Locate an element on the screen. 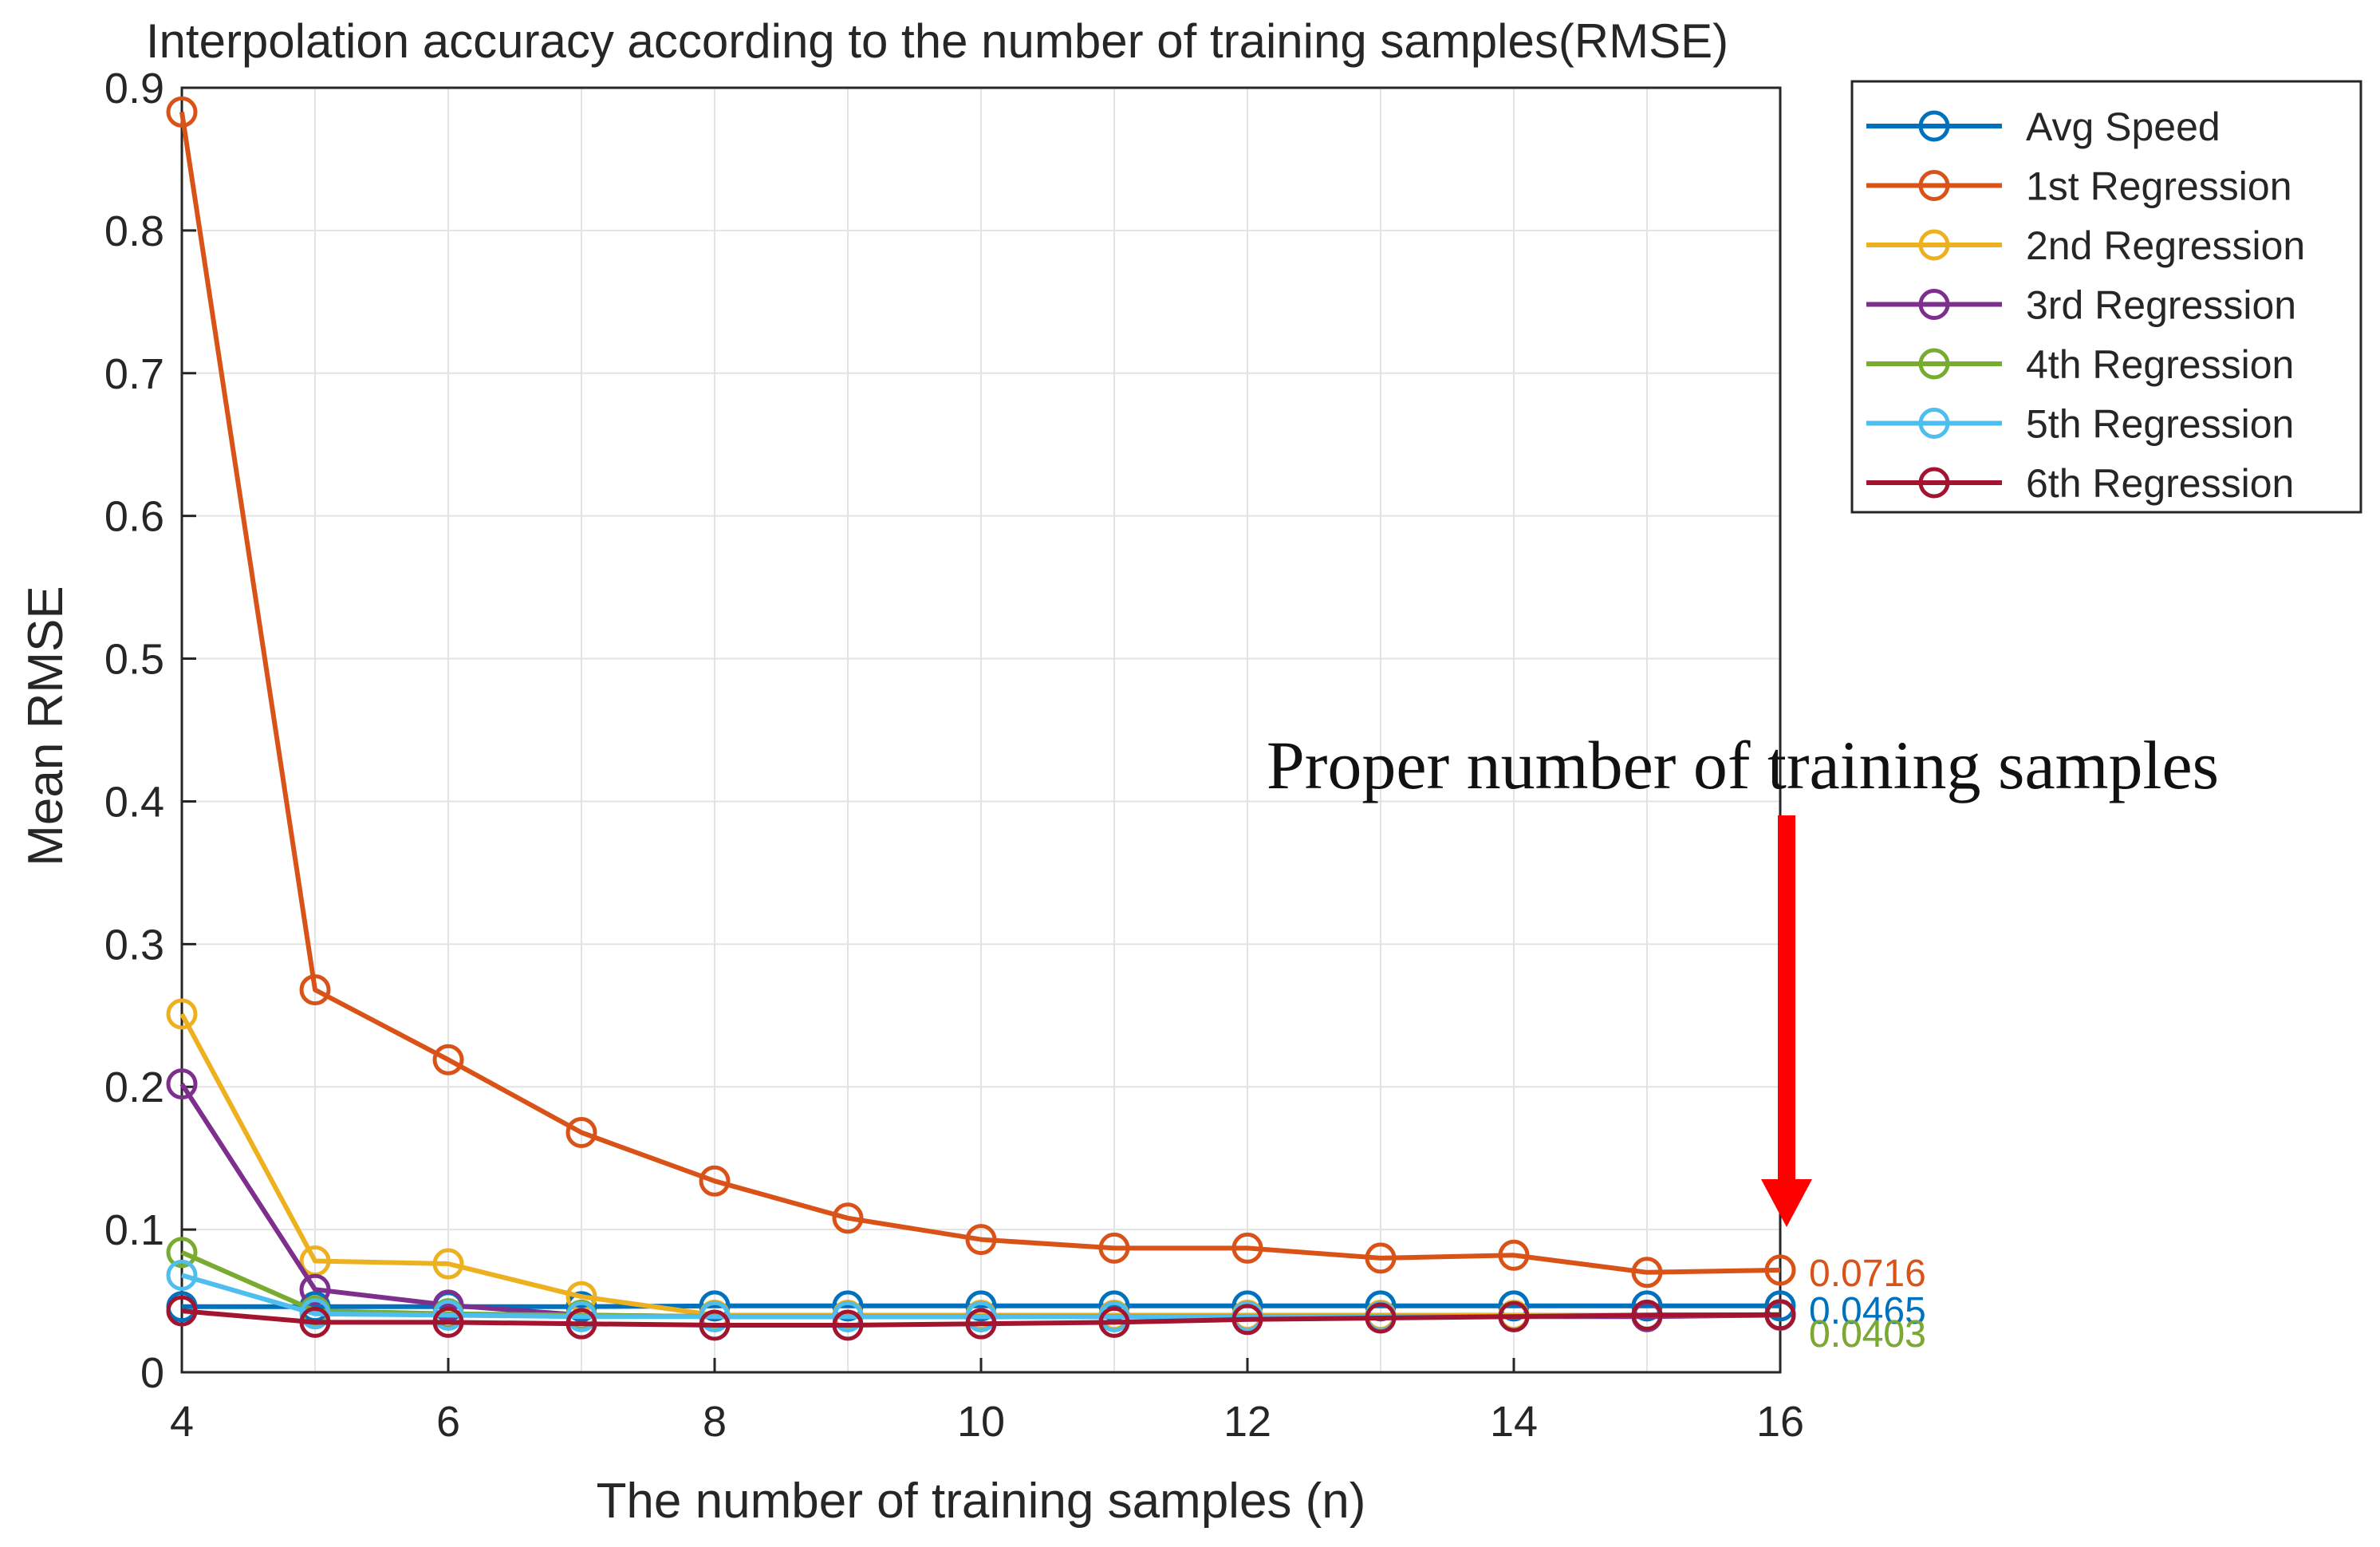 The height and width of the screenshot is (1547, 2380). y-tick-label: 0.5 is located at coordinates (134, 660).